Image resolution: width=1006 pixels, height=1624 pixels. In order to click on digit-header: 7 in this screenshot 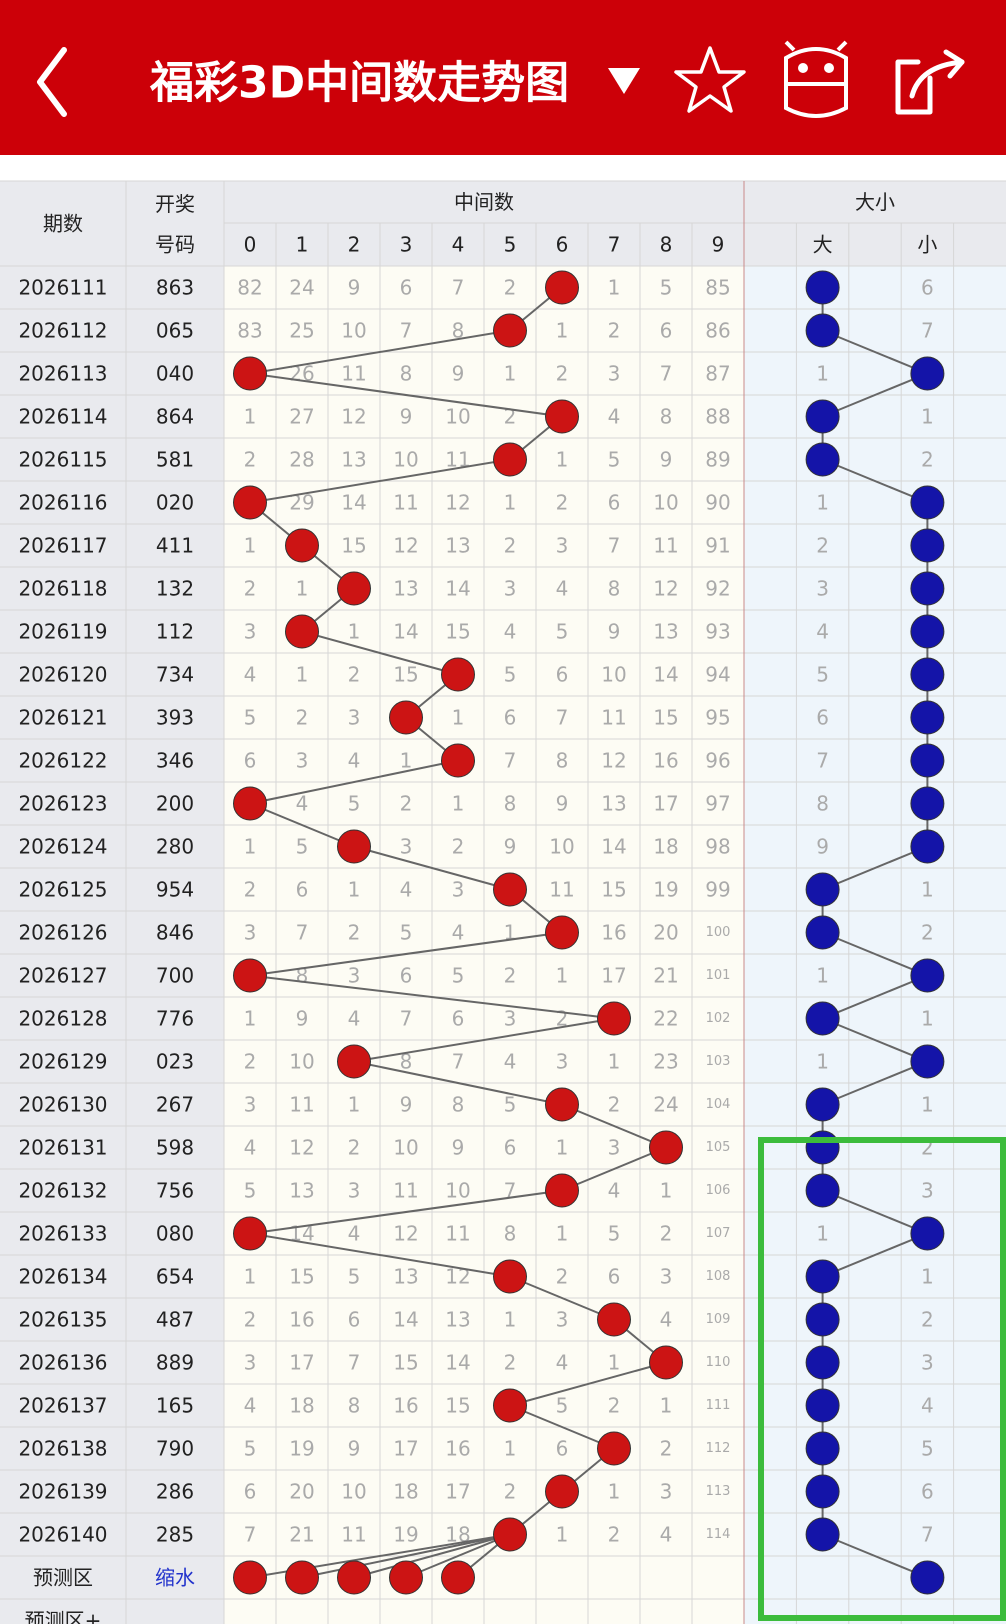, I will do `click(614, 245)`.